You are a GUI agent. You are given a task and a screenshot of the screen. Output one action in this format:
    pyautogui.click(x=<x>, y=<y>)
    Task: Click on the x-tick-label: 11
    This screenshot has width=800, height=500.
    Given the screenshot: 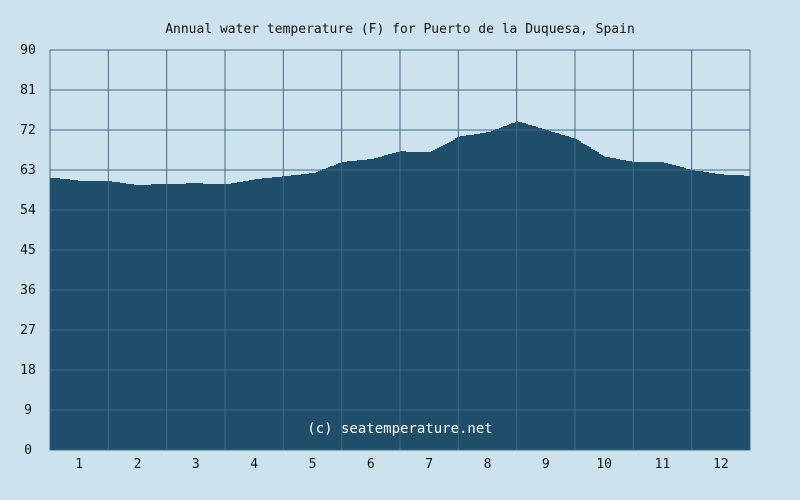 What is the action you would take?
    pyautogui.click(x=663, y=464)
    